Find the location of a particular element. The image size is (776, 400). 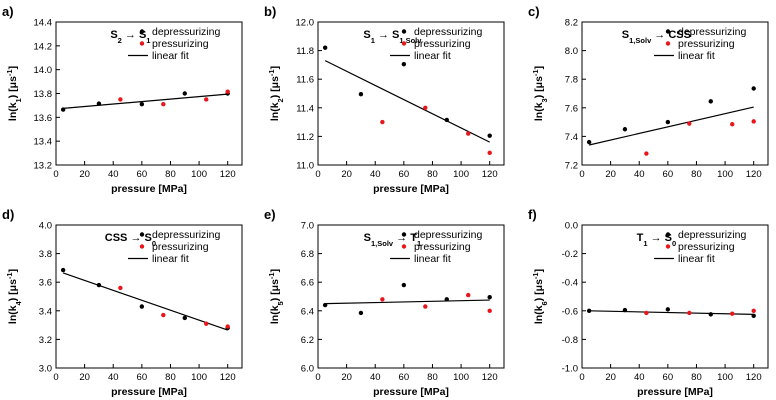

panel-title: CSS → S0 is located at coordinates (130, 240).